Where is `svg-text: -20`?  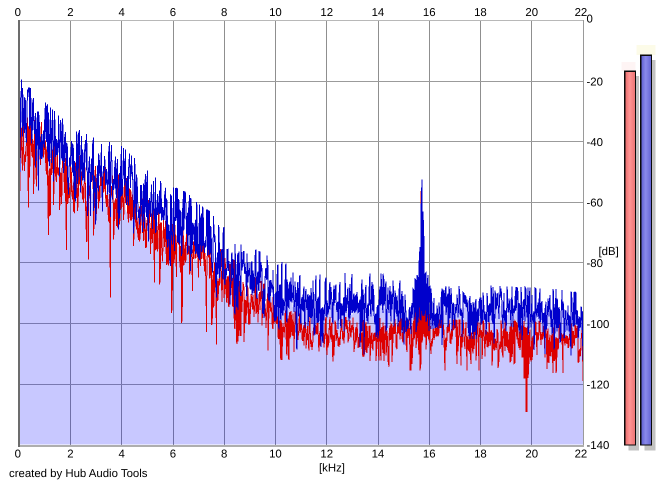
svg-text: -20 is located at coordinates (595, 82).